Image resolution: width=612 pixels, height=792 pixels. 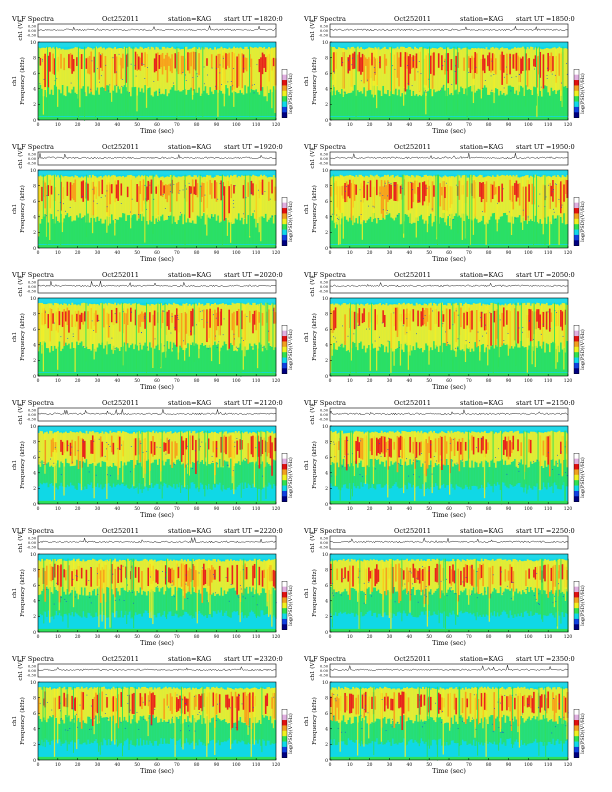 What do you see at coordinates (157, 300) in the screenshot?
I see `spectrogram-top-band` at bounding box center [157, 300].